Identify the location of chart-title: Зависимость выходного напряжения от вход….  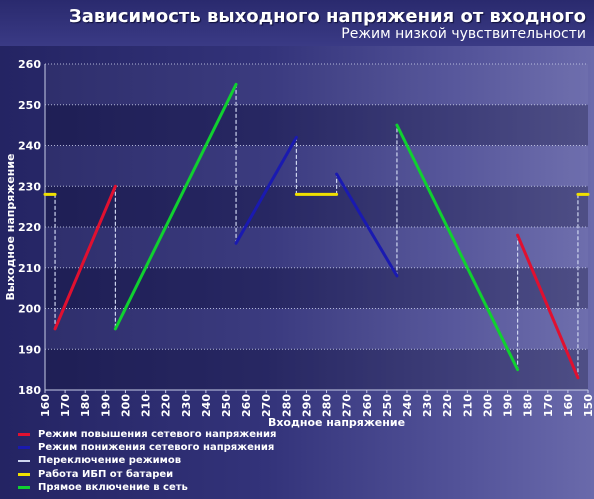
(327, 16).